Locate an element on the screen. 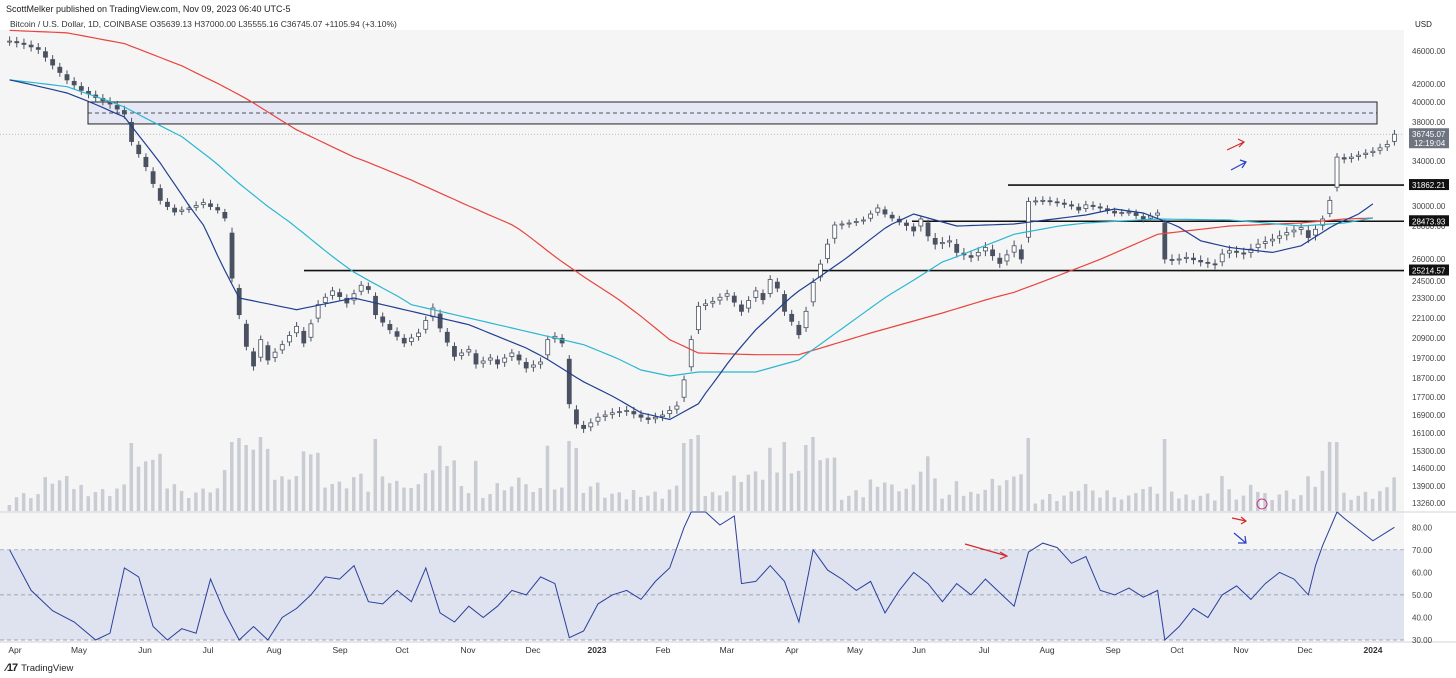 This screenshot has width=1456, height=678. price-tick-label: 40000.00 is located at coordinates (1429, 102).